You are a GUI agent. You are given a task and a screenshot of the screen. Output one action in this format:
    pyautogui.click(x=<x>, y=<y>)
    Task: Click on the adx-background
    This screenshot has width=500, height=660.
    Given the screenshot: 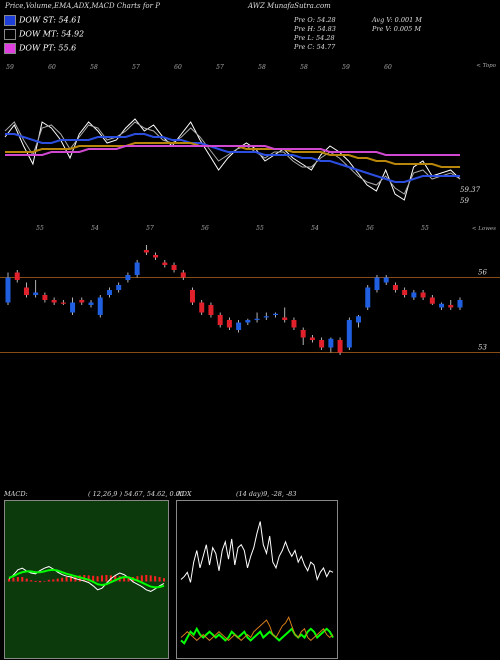 What is the action you would take?
    pyautogui.click(x=257, y=579)
    